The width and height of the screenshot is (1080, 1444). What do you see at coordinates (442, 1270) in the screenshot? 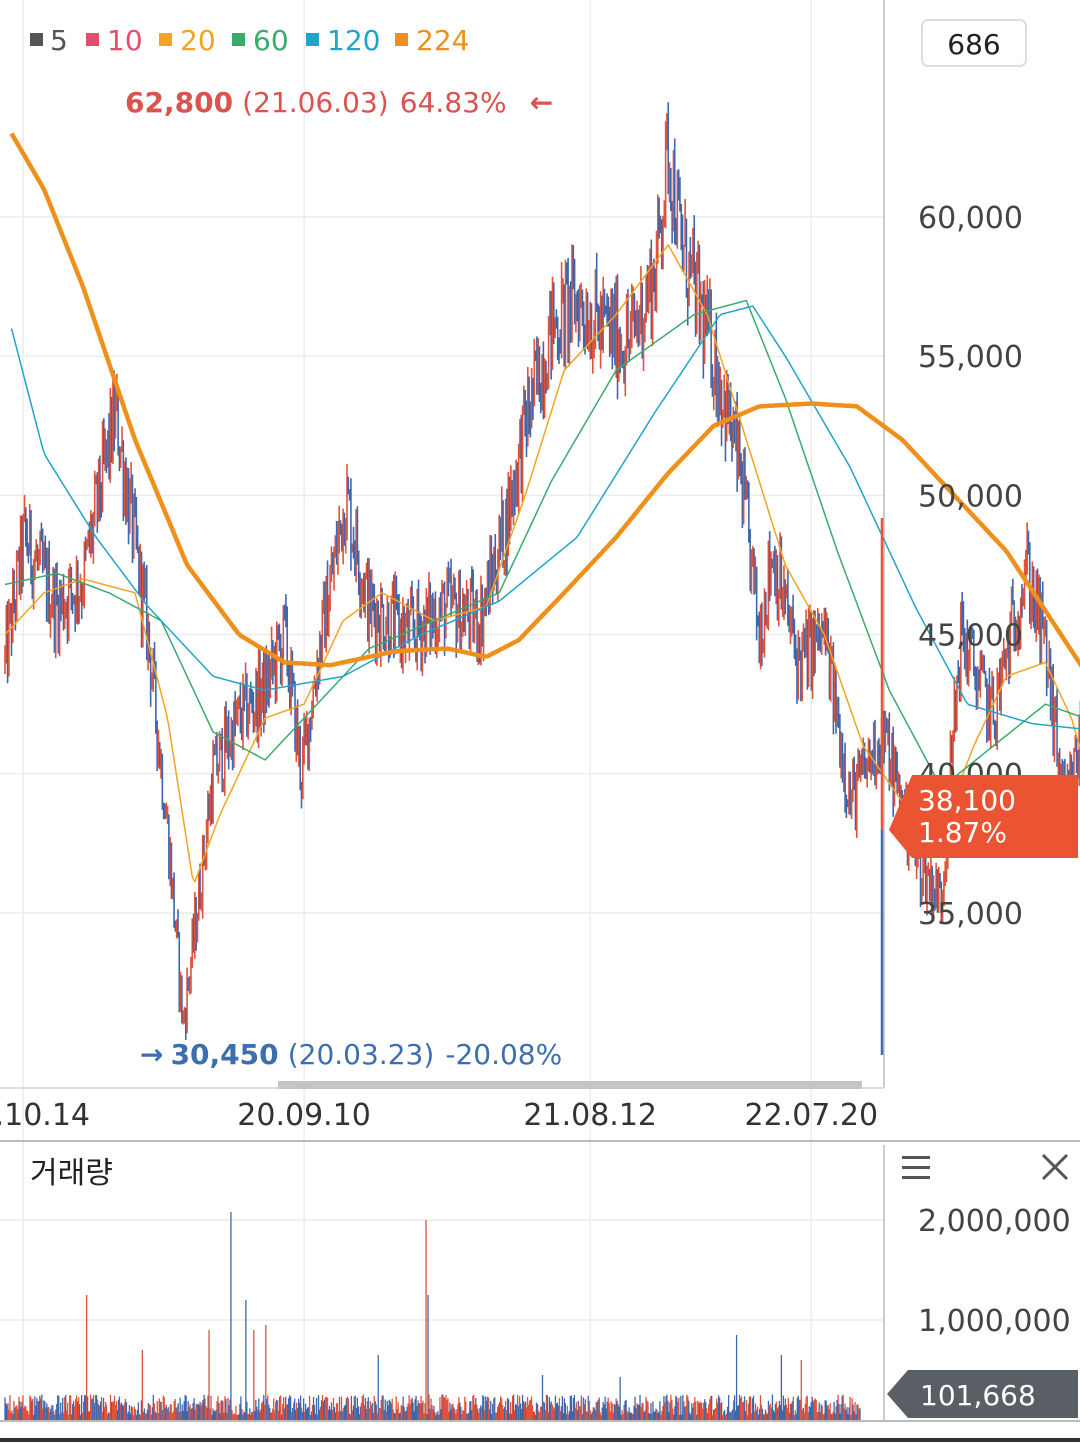
I see `volume-gridlines` at bounding box center [442, 1270].